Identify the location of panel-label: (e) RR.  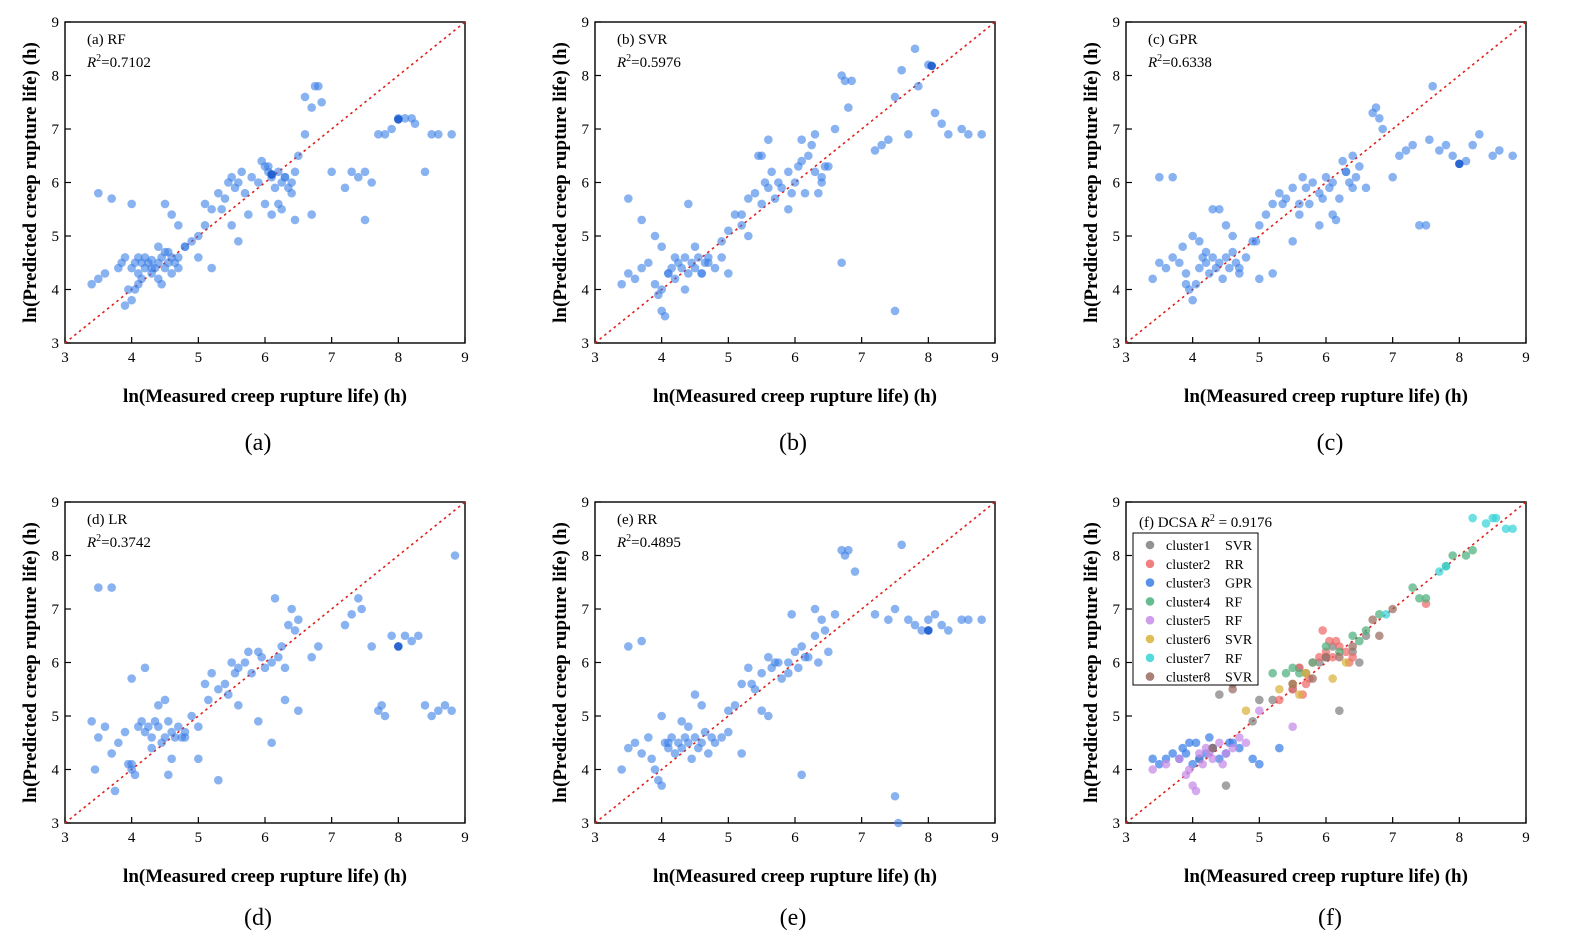
(637, 520).